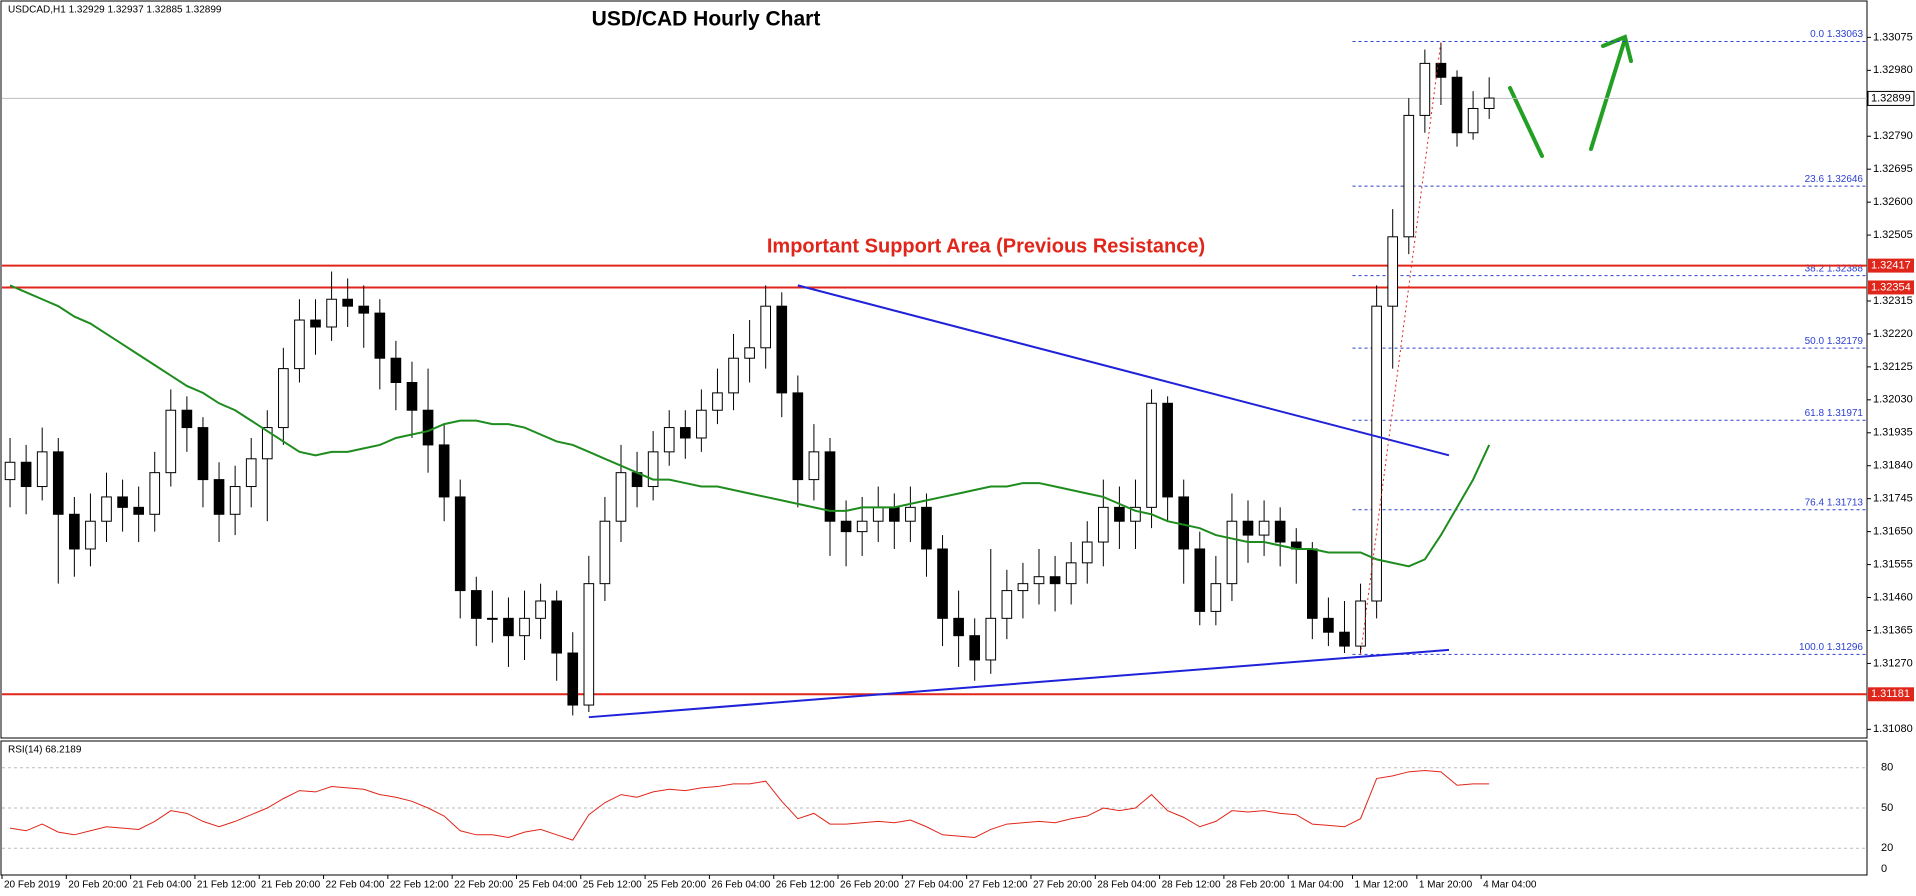 This screenshot has width=1916, height=896. Describe the element at coordinates (1893, 70) in the screenshot. I see `y-tick-label: 1.32980` at that location.